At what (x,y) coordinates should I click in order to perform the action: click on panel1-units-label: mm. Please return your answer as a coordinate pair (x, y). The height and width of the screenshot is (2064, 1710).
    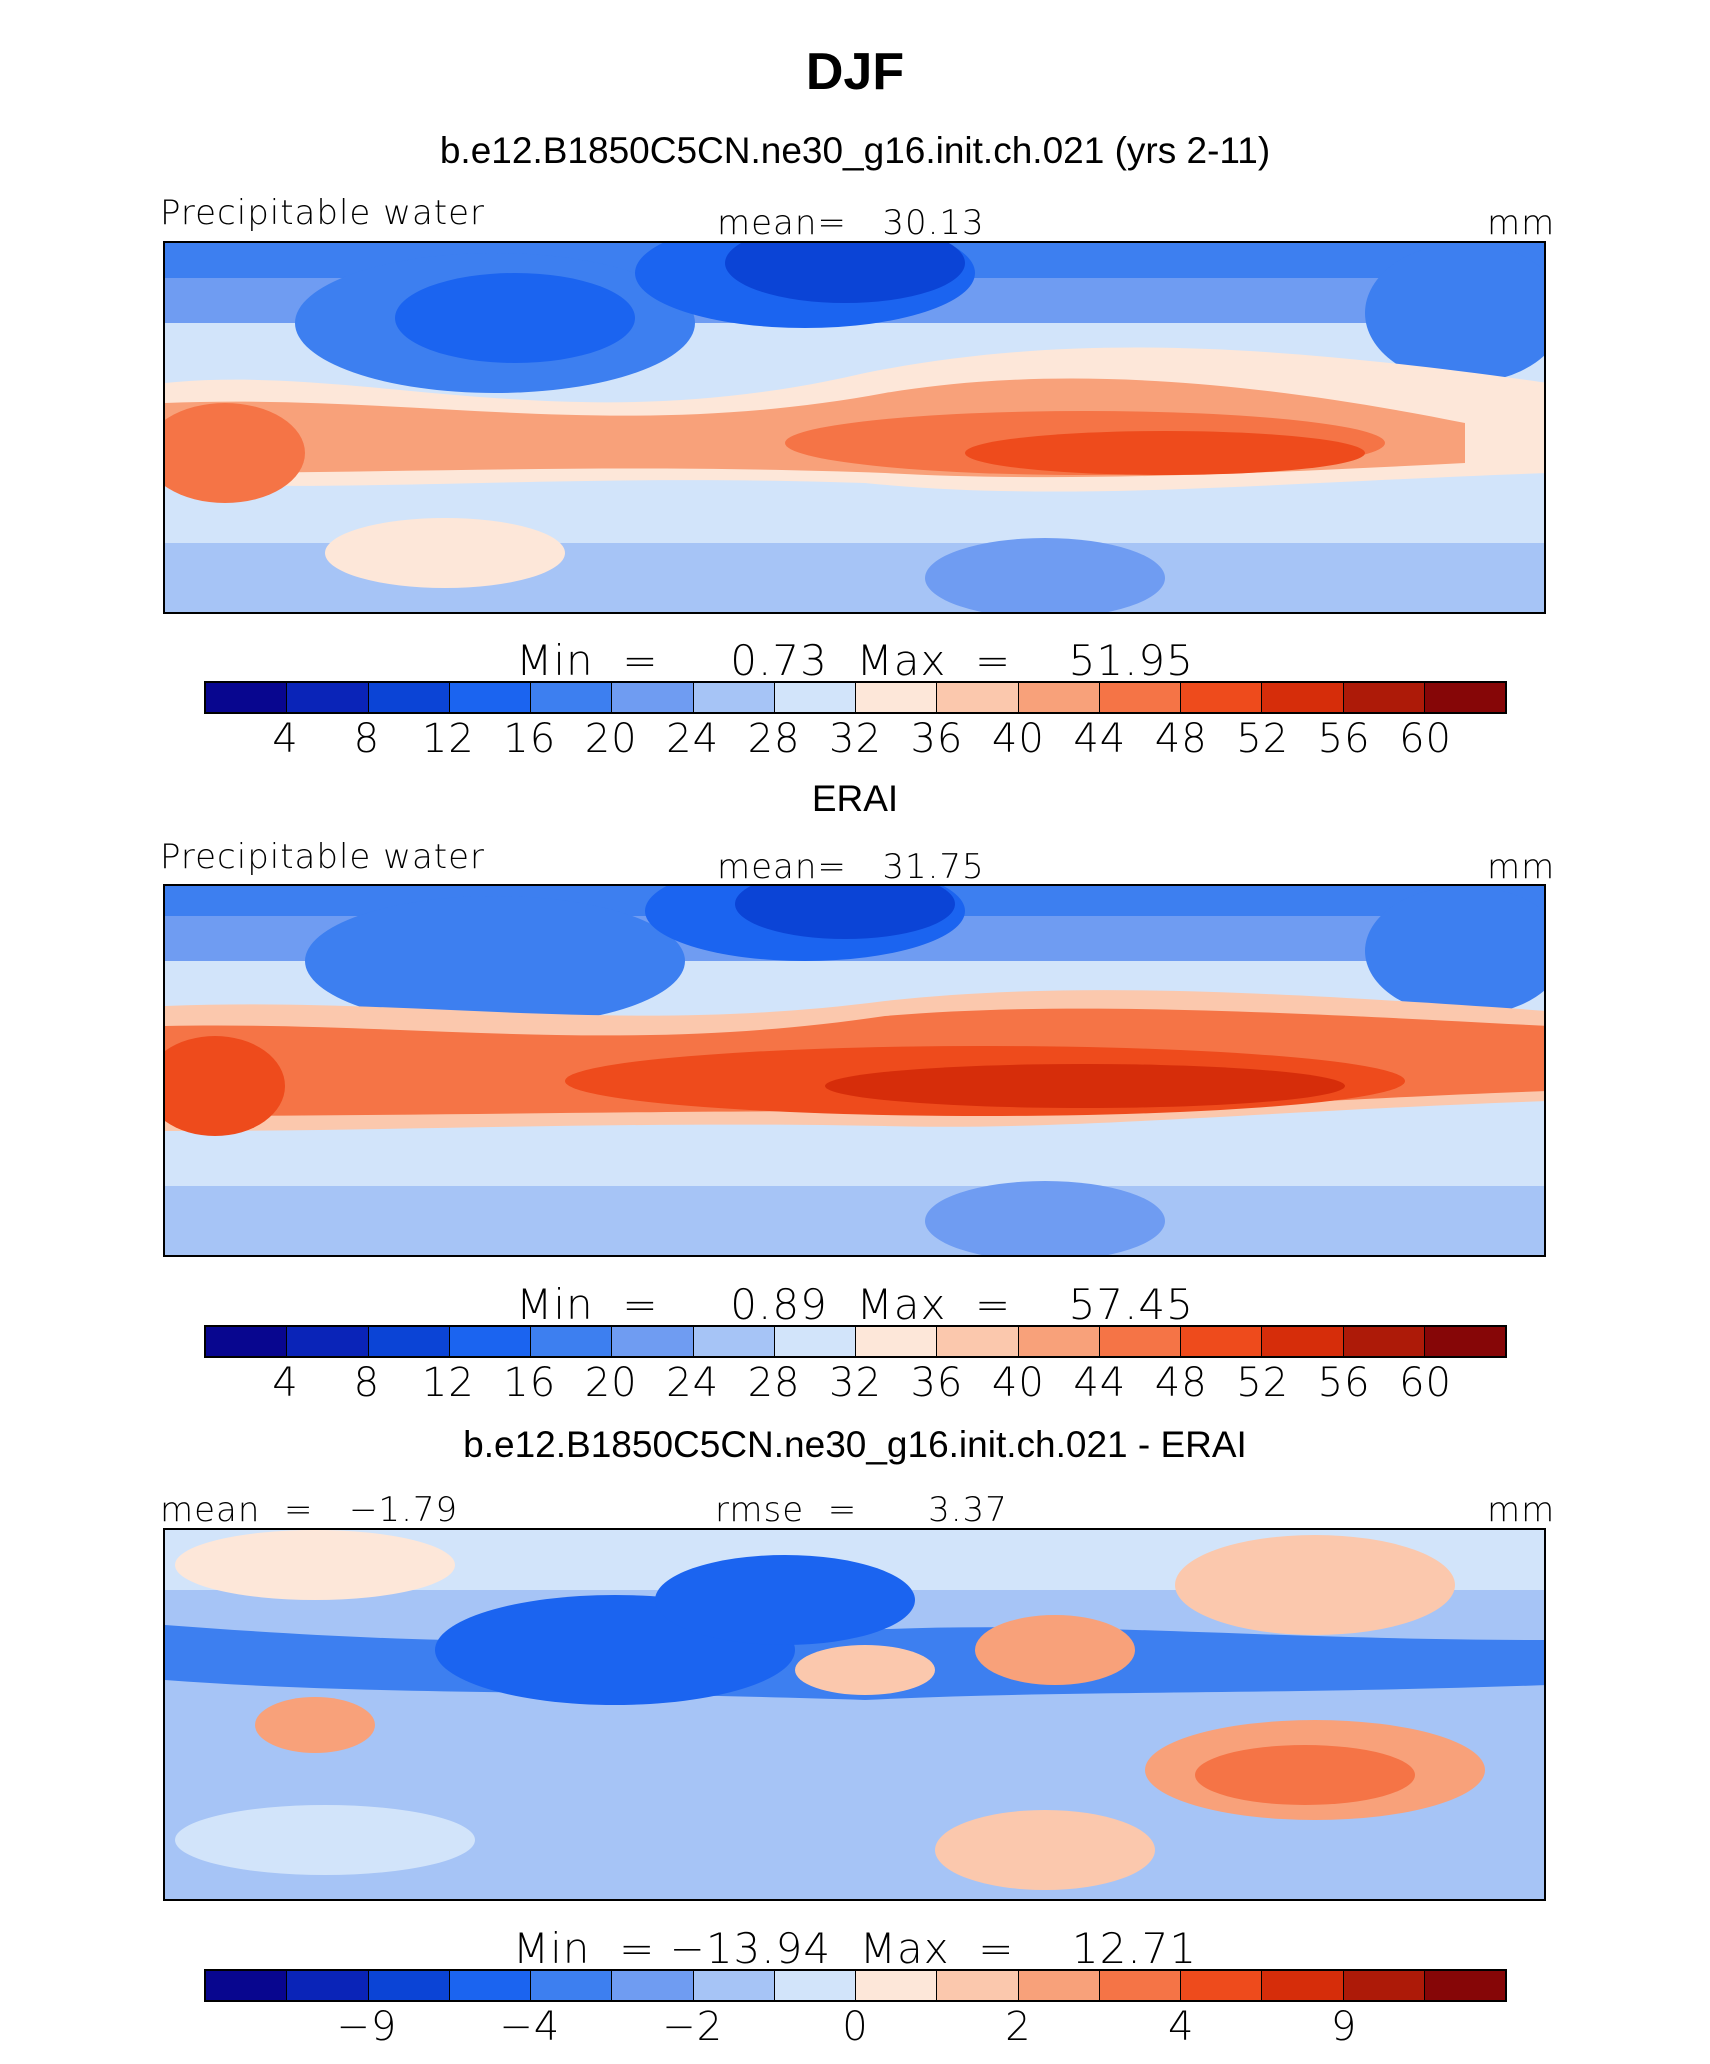
    Looking at the image, I should click on (1521, 223).